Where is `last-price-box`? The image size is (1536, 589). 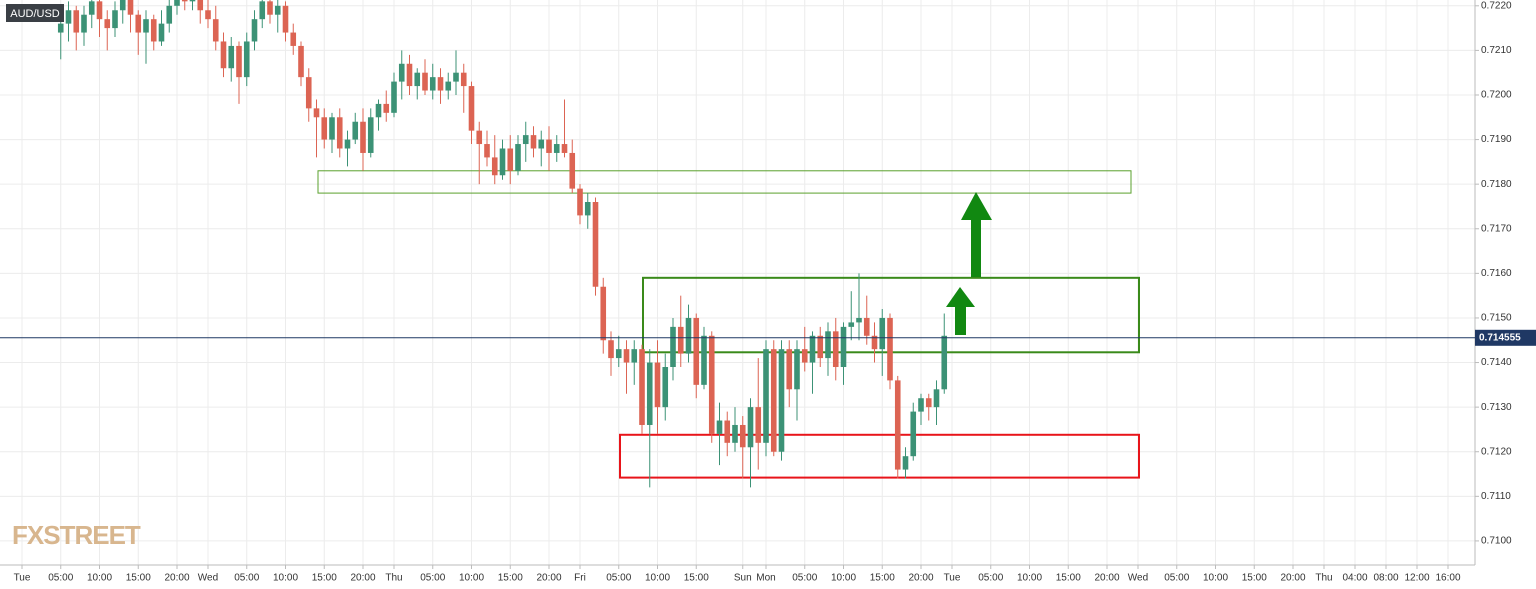 last-price-box is located at coordinates (1505, 337).